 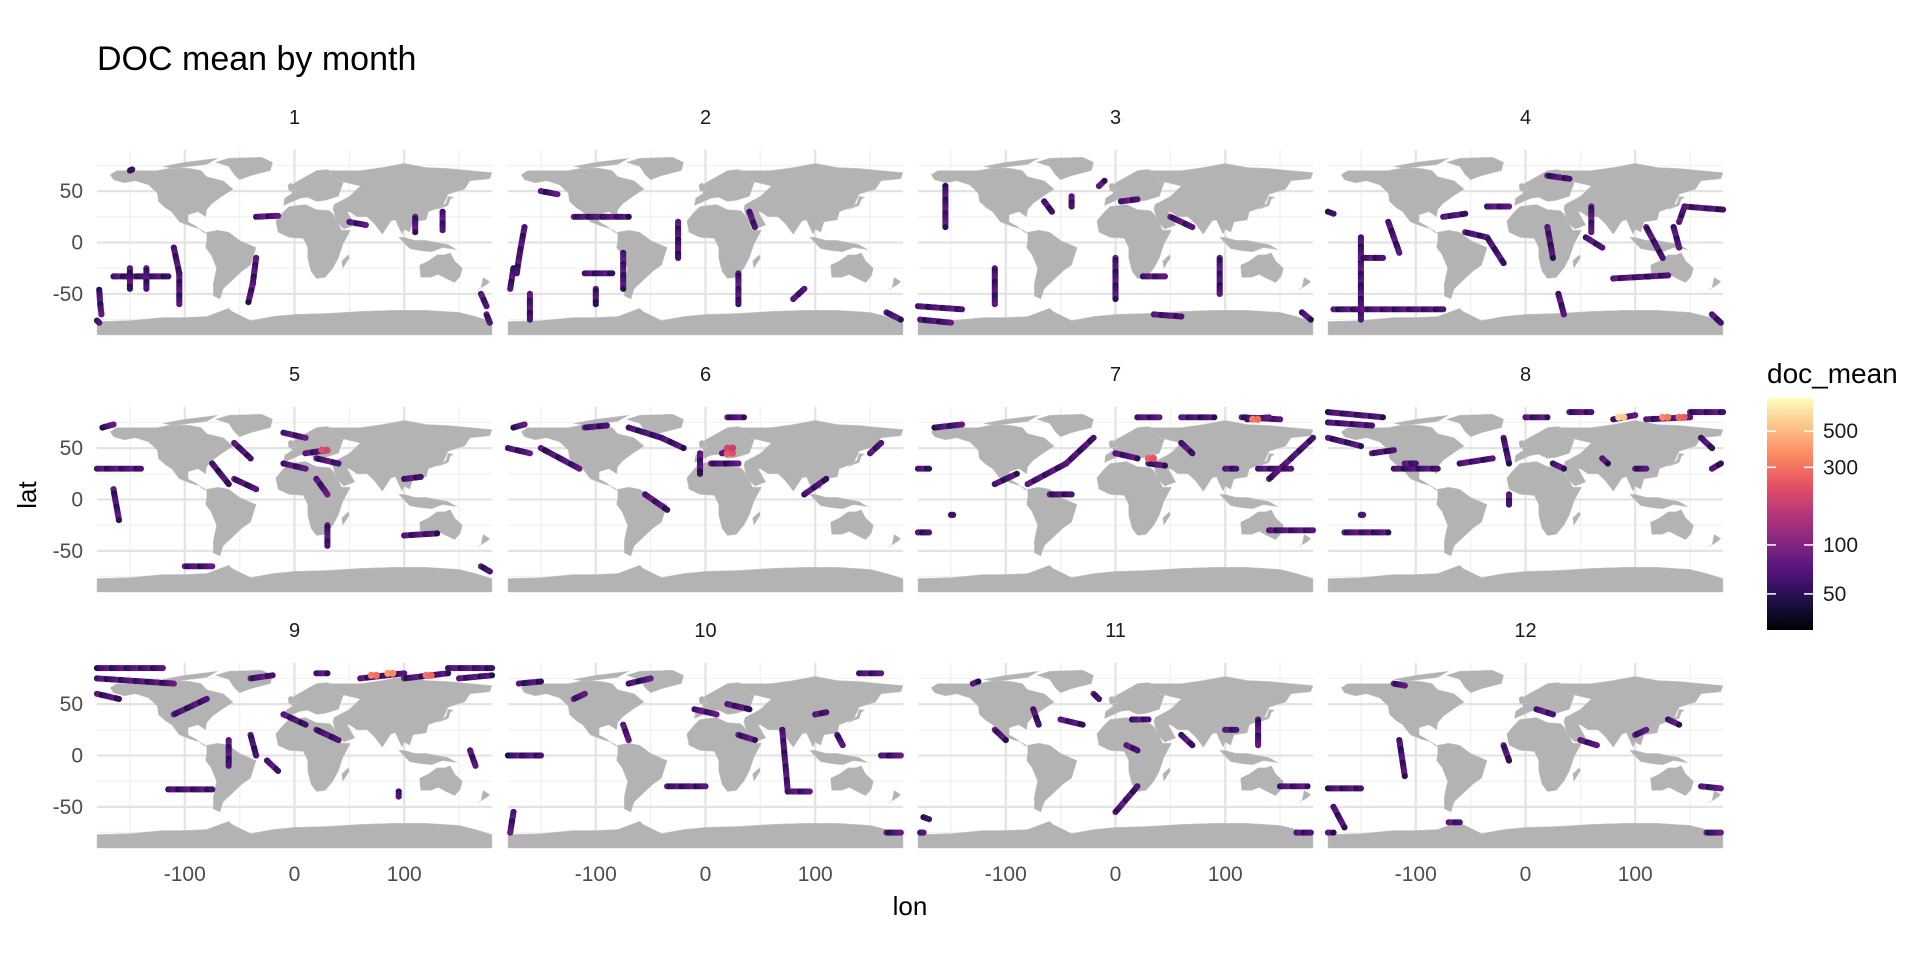 I want to click on facet-panel-12: 12 -100 0 100, so click(x=1524, y=753).